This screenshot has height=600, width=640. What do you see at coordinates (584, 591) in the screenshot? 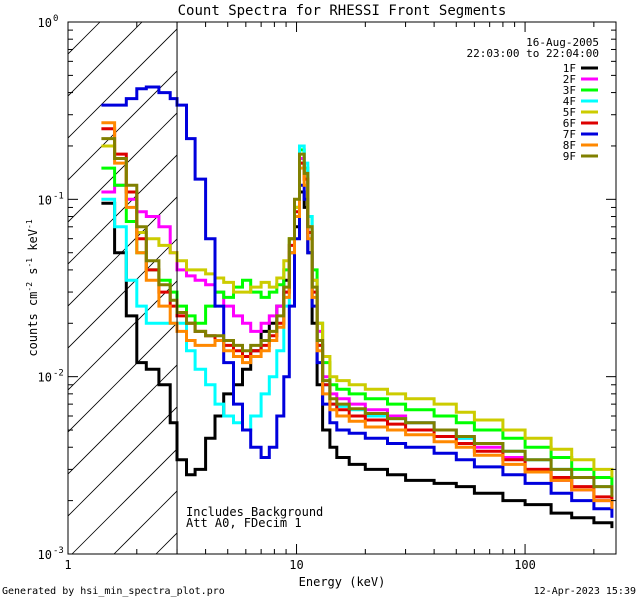
I see `timestamp-label: 12-Apr-2023 15:39` at bounding box center [584, 591].